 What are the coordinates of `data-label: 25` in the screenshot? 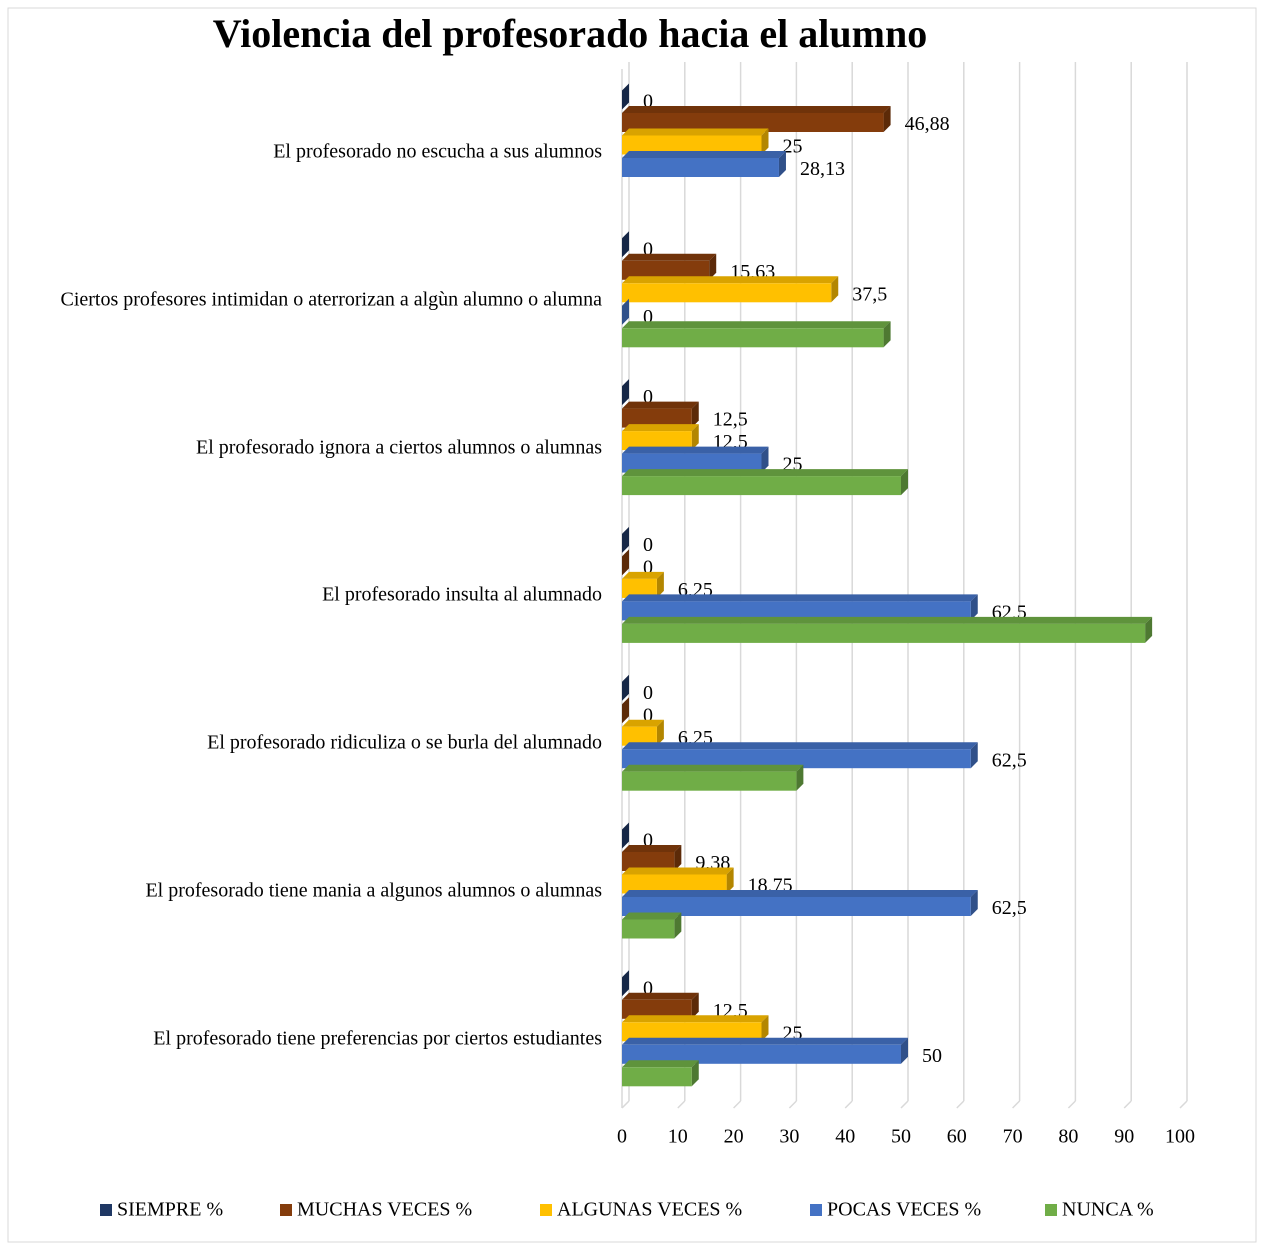 It's located at (793, 147).